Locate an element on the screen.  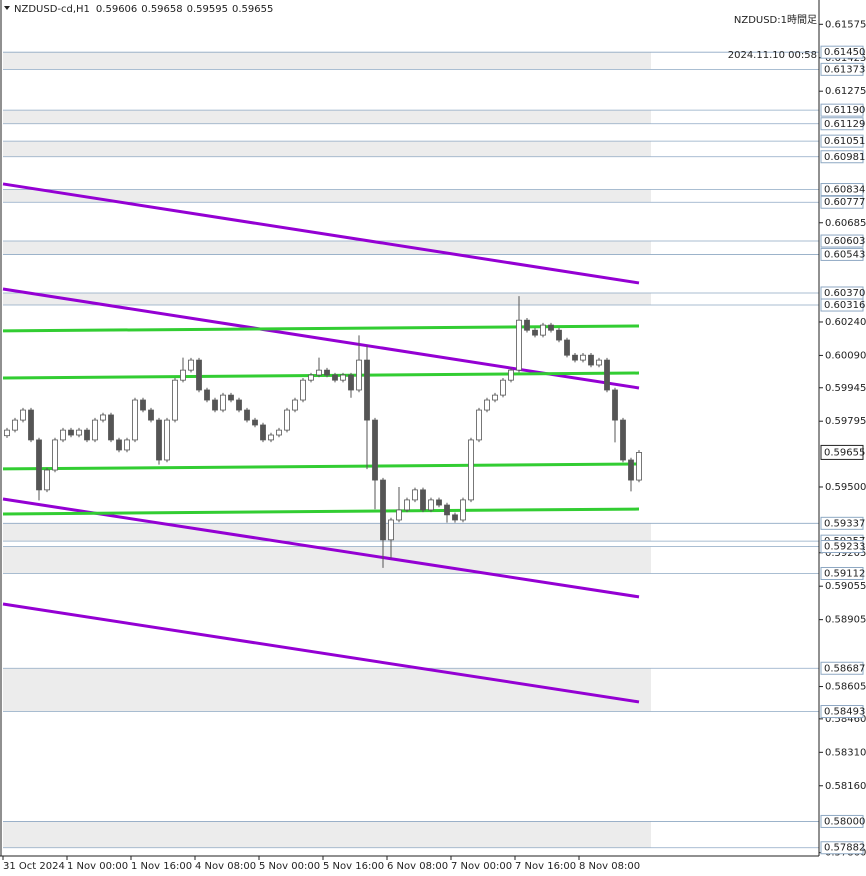
x-tick-label: 7 Nov 00:00 is located at coordinates (481, 866).